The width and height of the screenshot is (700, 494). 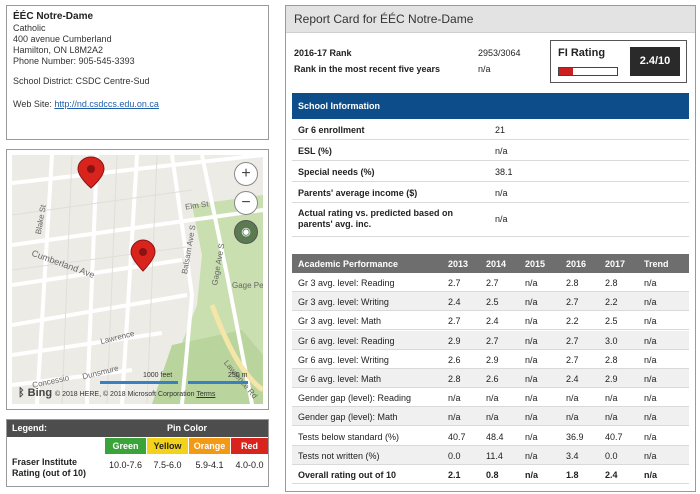 I want to click on info-row: ESL (%) n/a, so click(x=490, y=150).